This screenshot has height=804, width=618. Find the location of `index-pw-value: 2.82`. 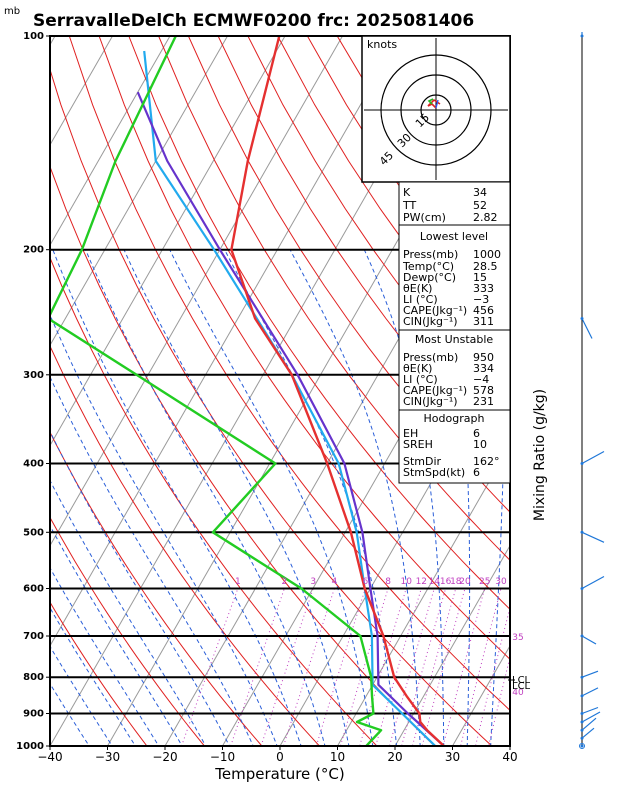

index-pw-value: 2.82 is located at coordinates (485, 217).